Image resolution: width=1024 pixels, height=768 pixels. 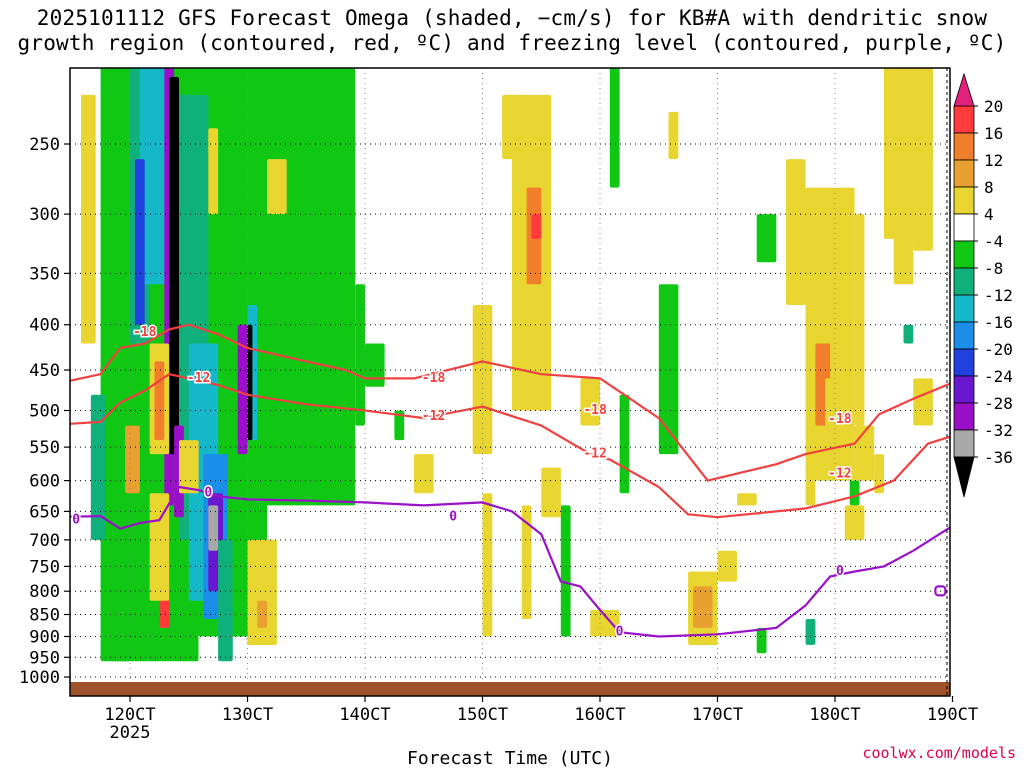 What do you see at coordinates (998, 457) in the screenshot?
I see `colorbar-label: -36` at bounding box center [998, 457].